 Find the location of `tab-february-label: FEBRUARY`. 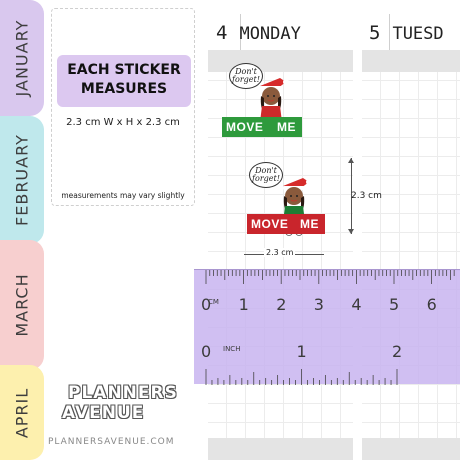

tab-february-label: FEBRUARY is located at coordinates (22, 180).